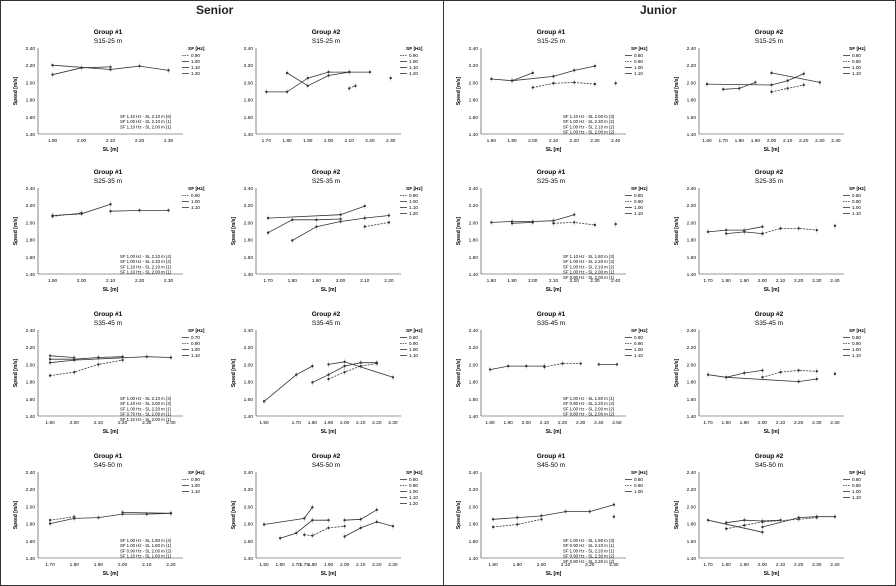  What do you see at coordinates (769, 465) in the screenshot?
I see `chart-phase-title: S45-50 m` at bounding box center [769, 465].